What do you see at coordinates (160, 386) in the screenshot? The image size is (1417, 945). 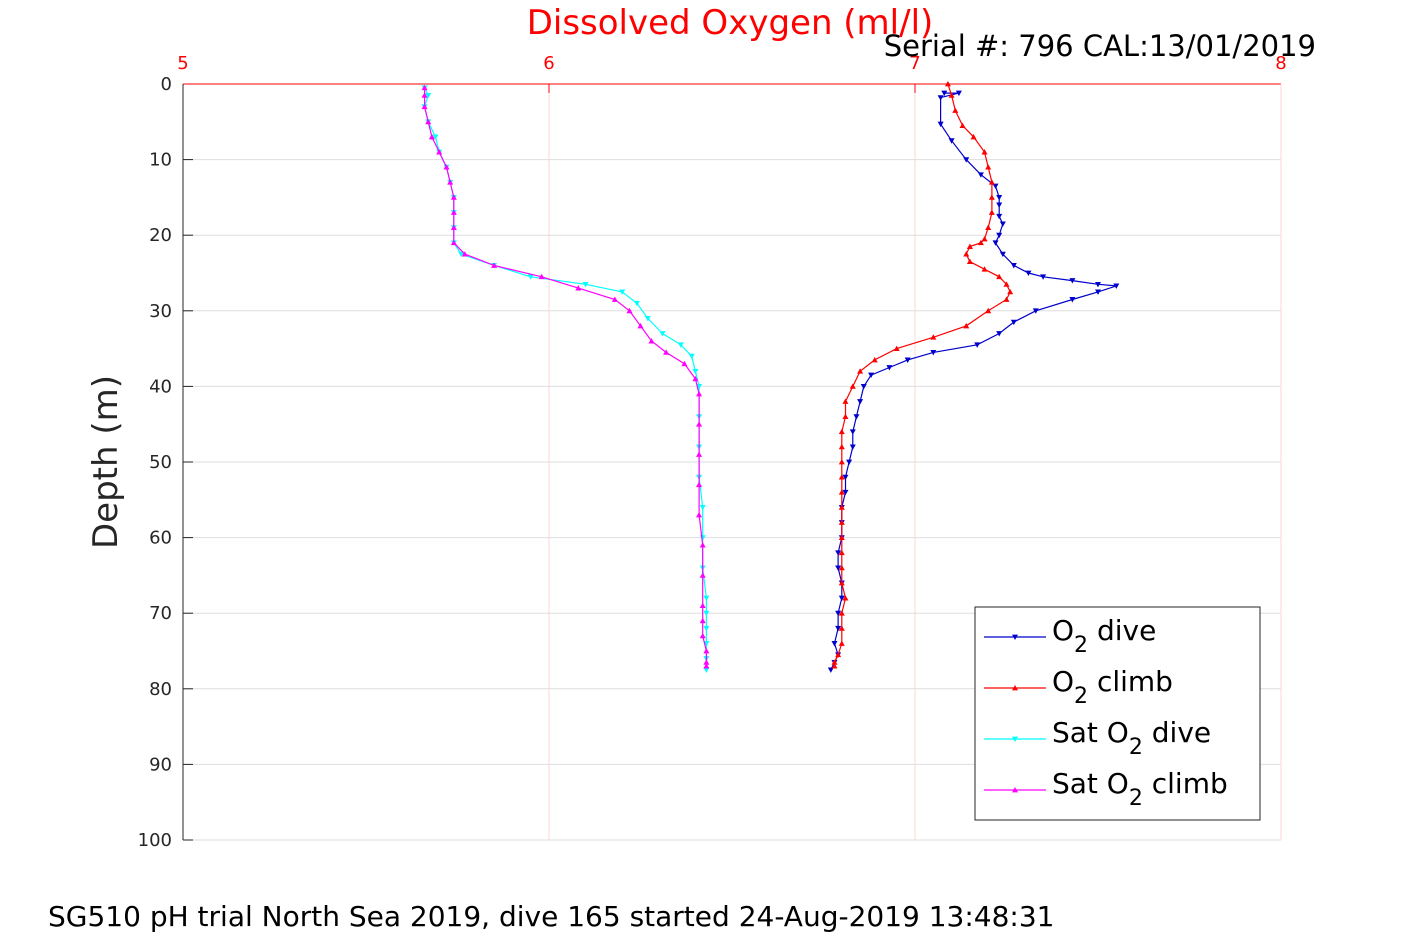 I see `y-tick-label: 40` at bounding box center [160, 386].